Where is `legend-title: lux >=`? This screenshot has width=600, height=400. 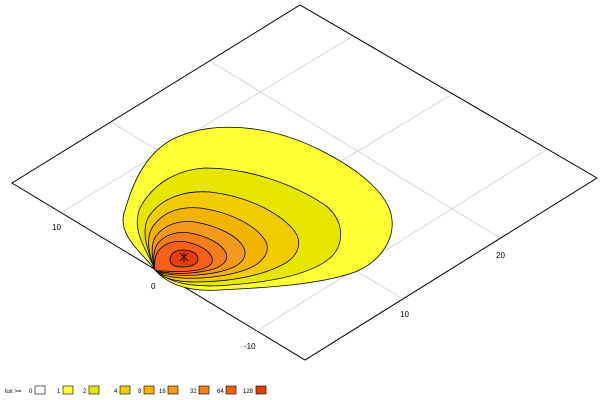 legend-title: lux >= is located at coordinates (13, 392).